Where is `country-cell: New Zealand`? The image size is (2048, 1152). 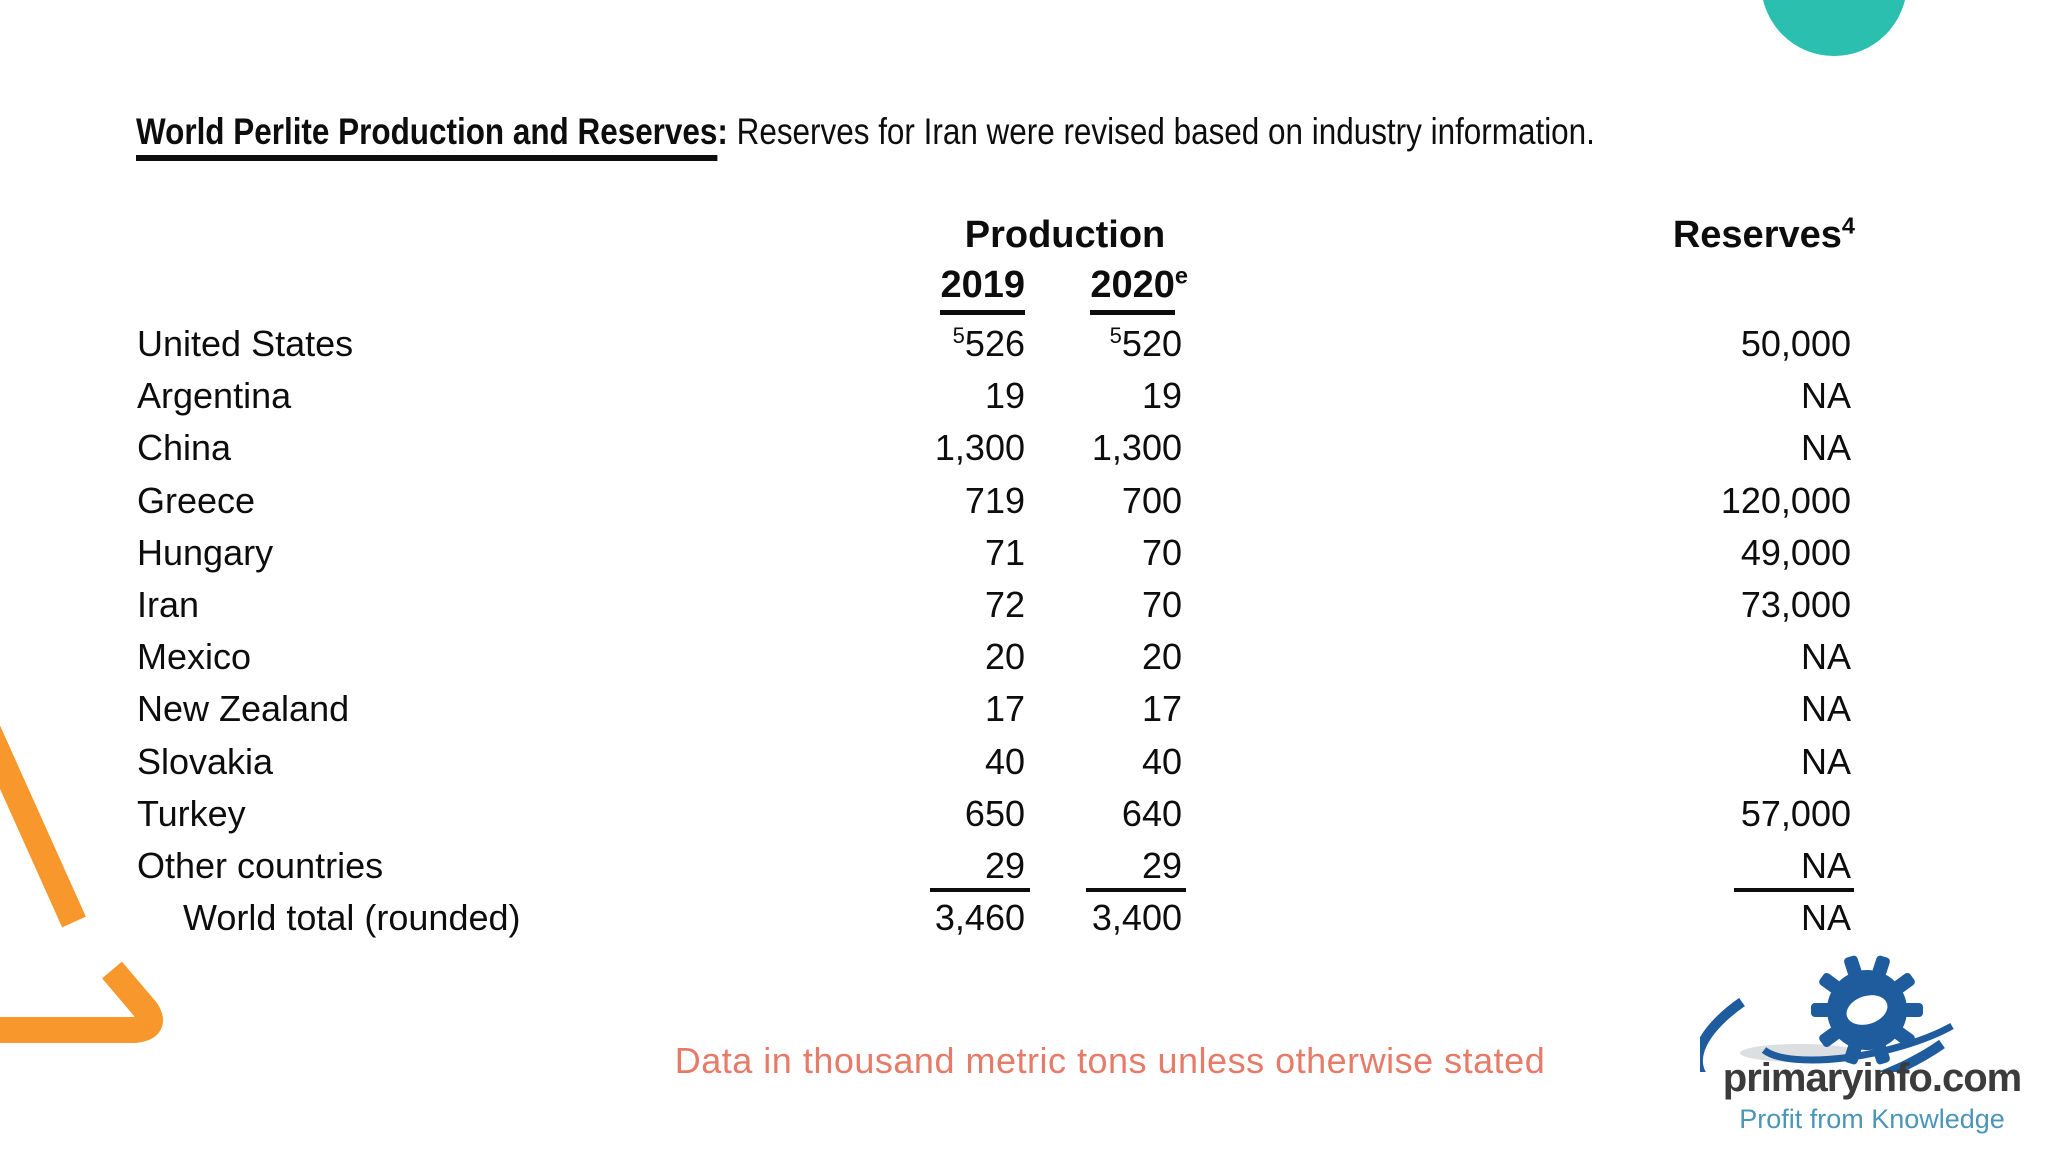 country-cell: New Zealand is located at coordinates (243, 709).